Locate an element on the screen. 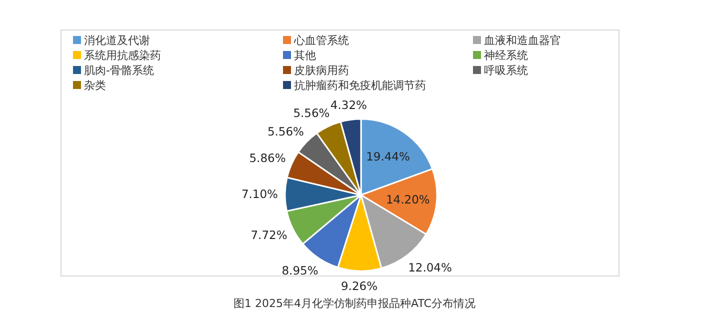 The height and width of the screenshot is (322, 709). data-label: 9.26% is located at coordinates (359, 285).